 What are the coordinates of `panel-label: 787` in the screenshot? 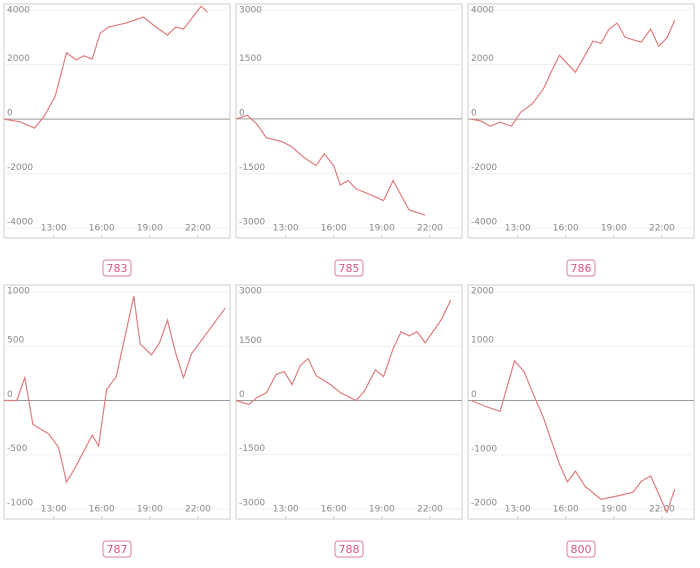 It's located at (117, 549).